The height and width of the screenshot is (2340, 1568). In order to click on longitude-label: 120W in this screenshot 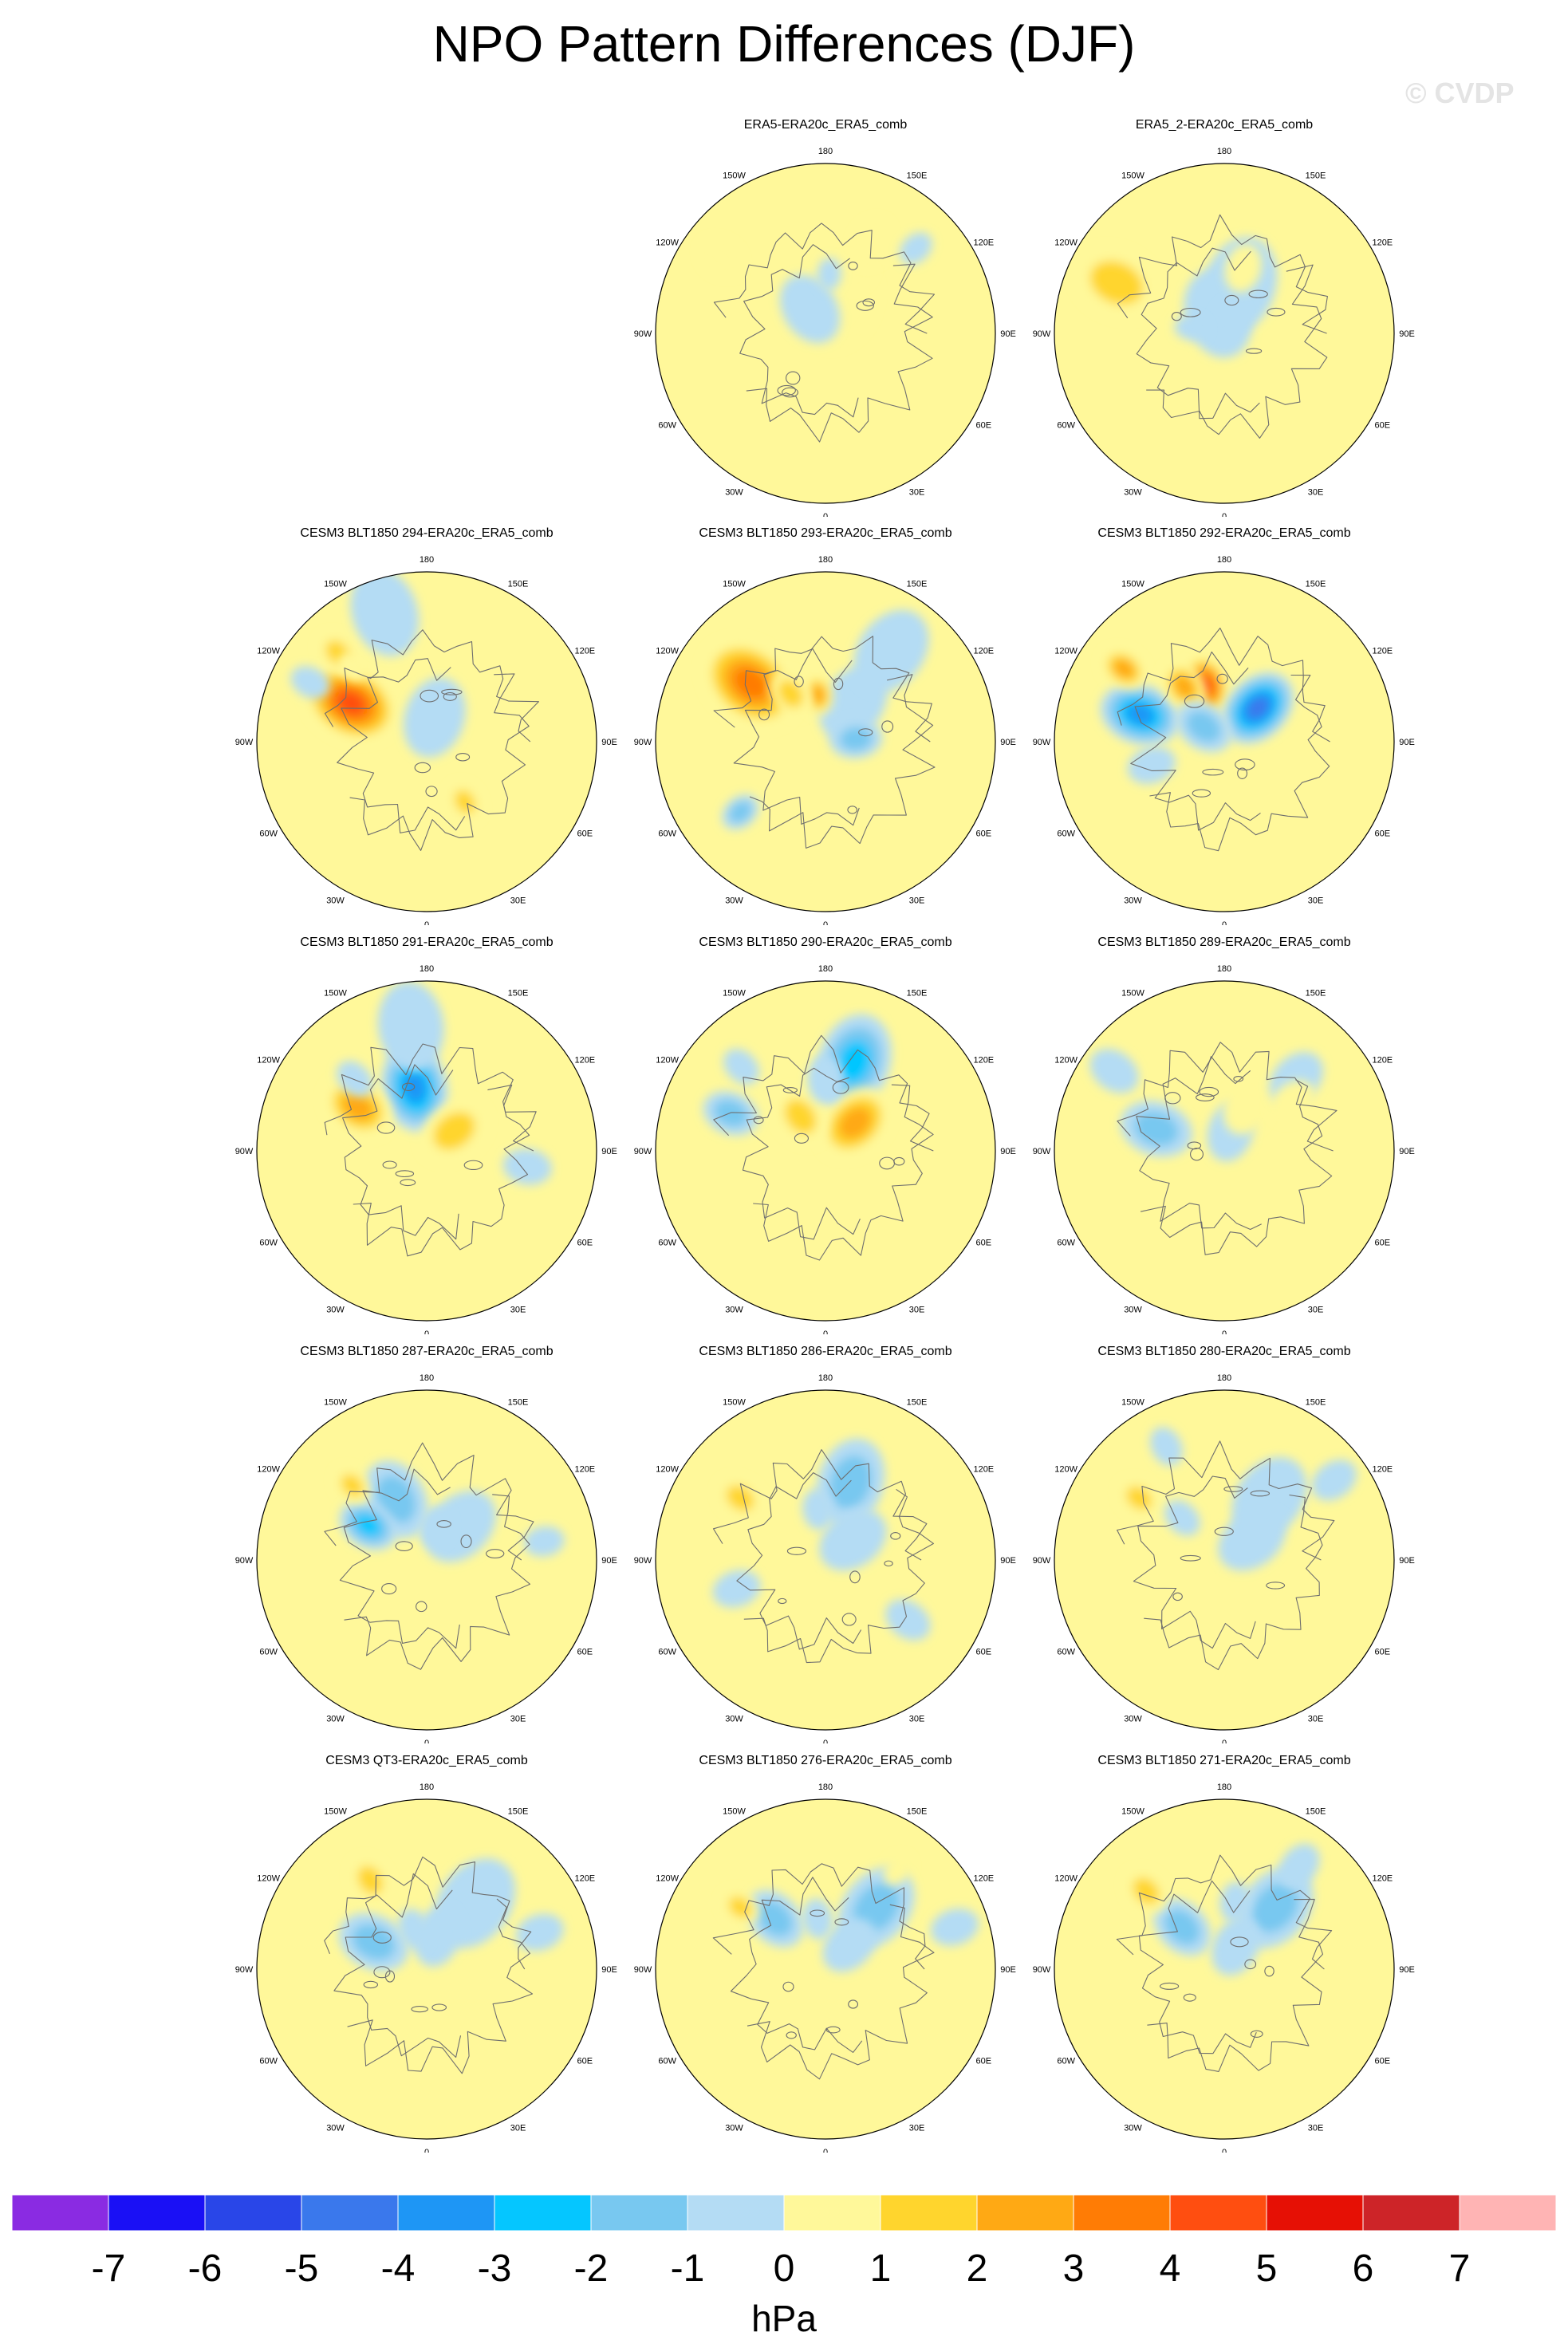, I will do `click(268, 651)`.